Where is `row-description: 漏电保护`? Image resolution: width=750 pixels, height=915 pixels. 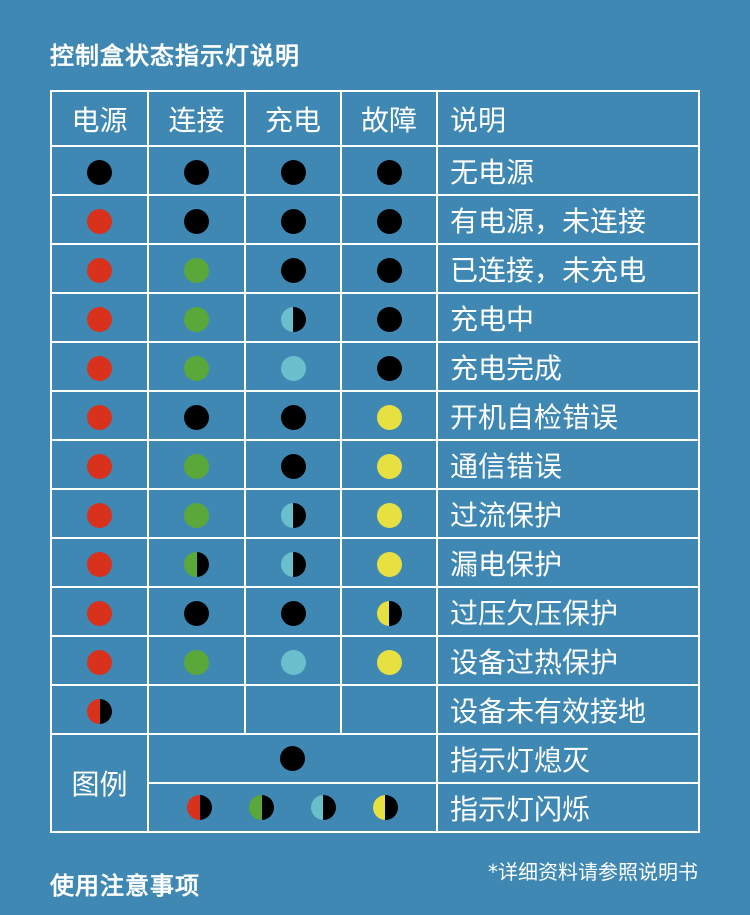 row-description: 漏电保护 is located at coordinates (568, 562).